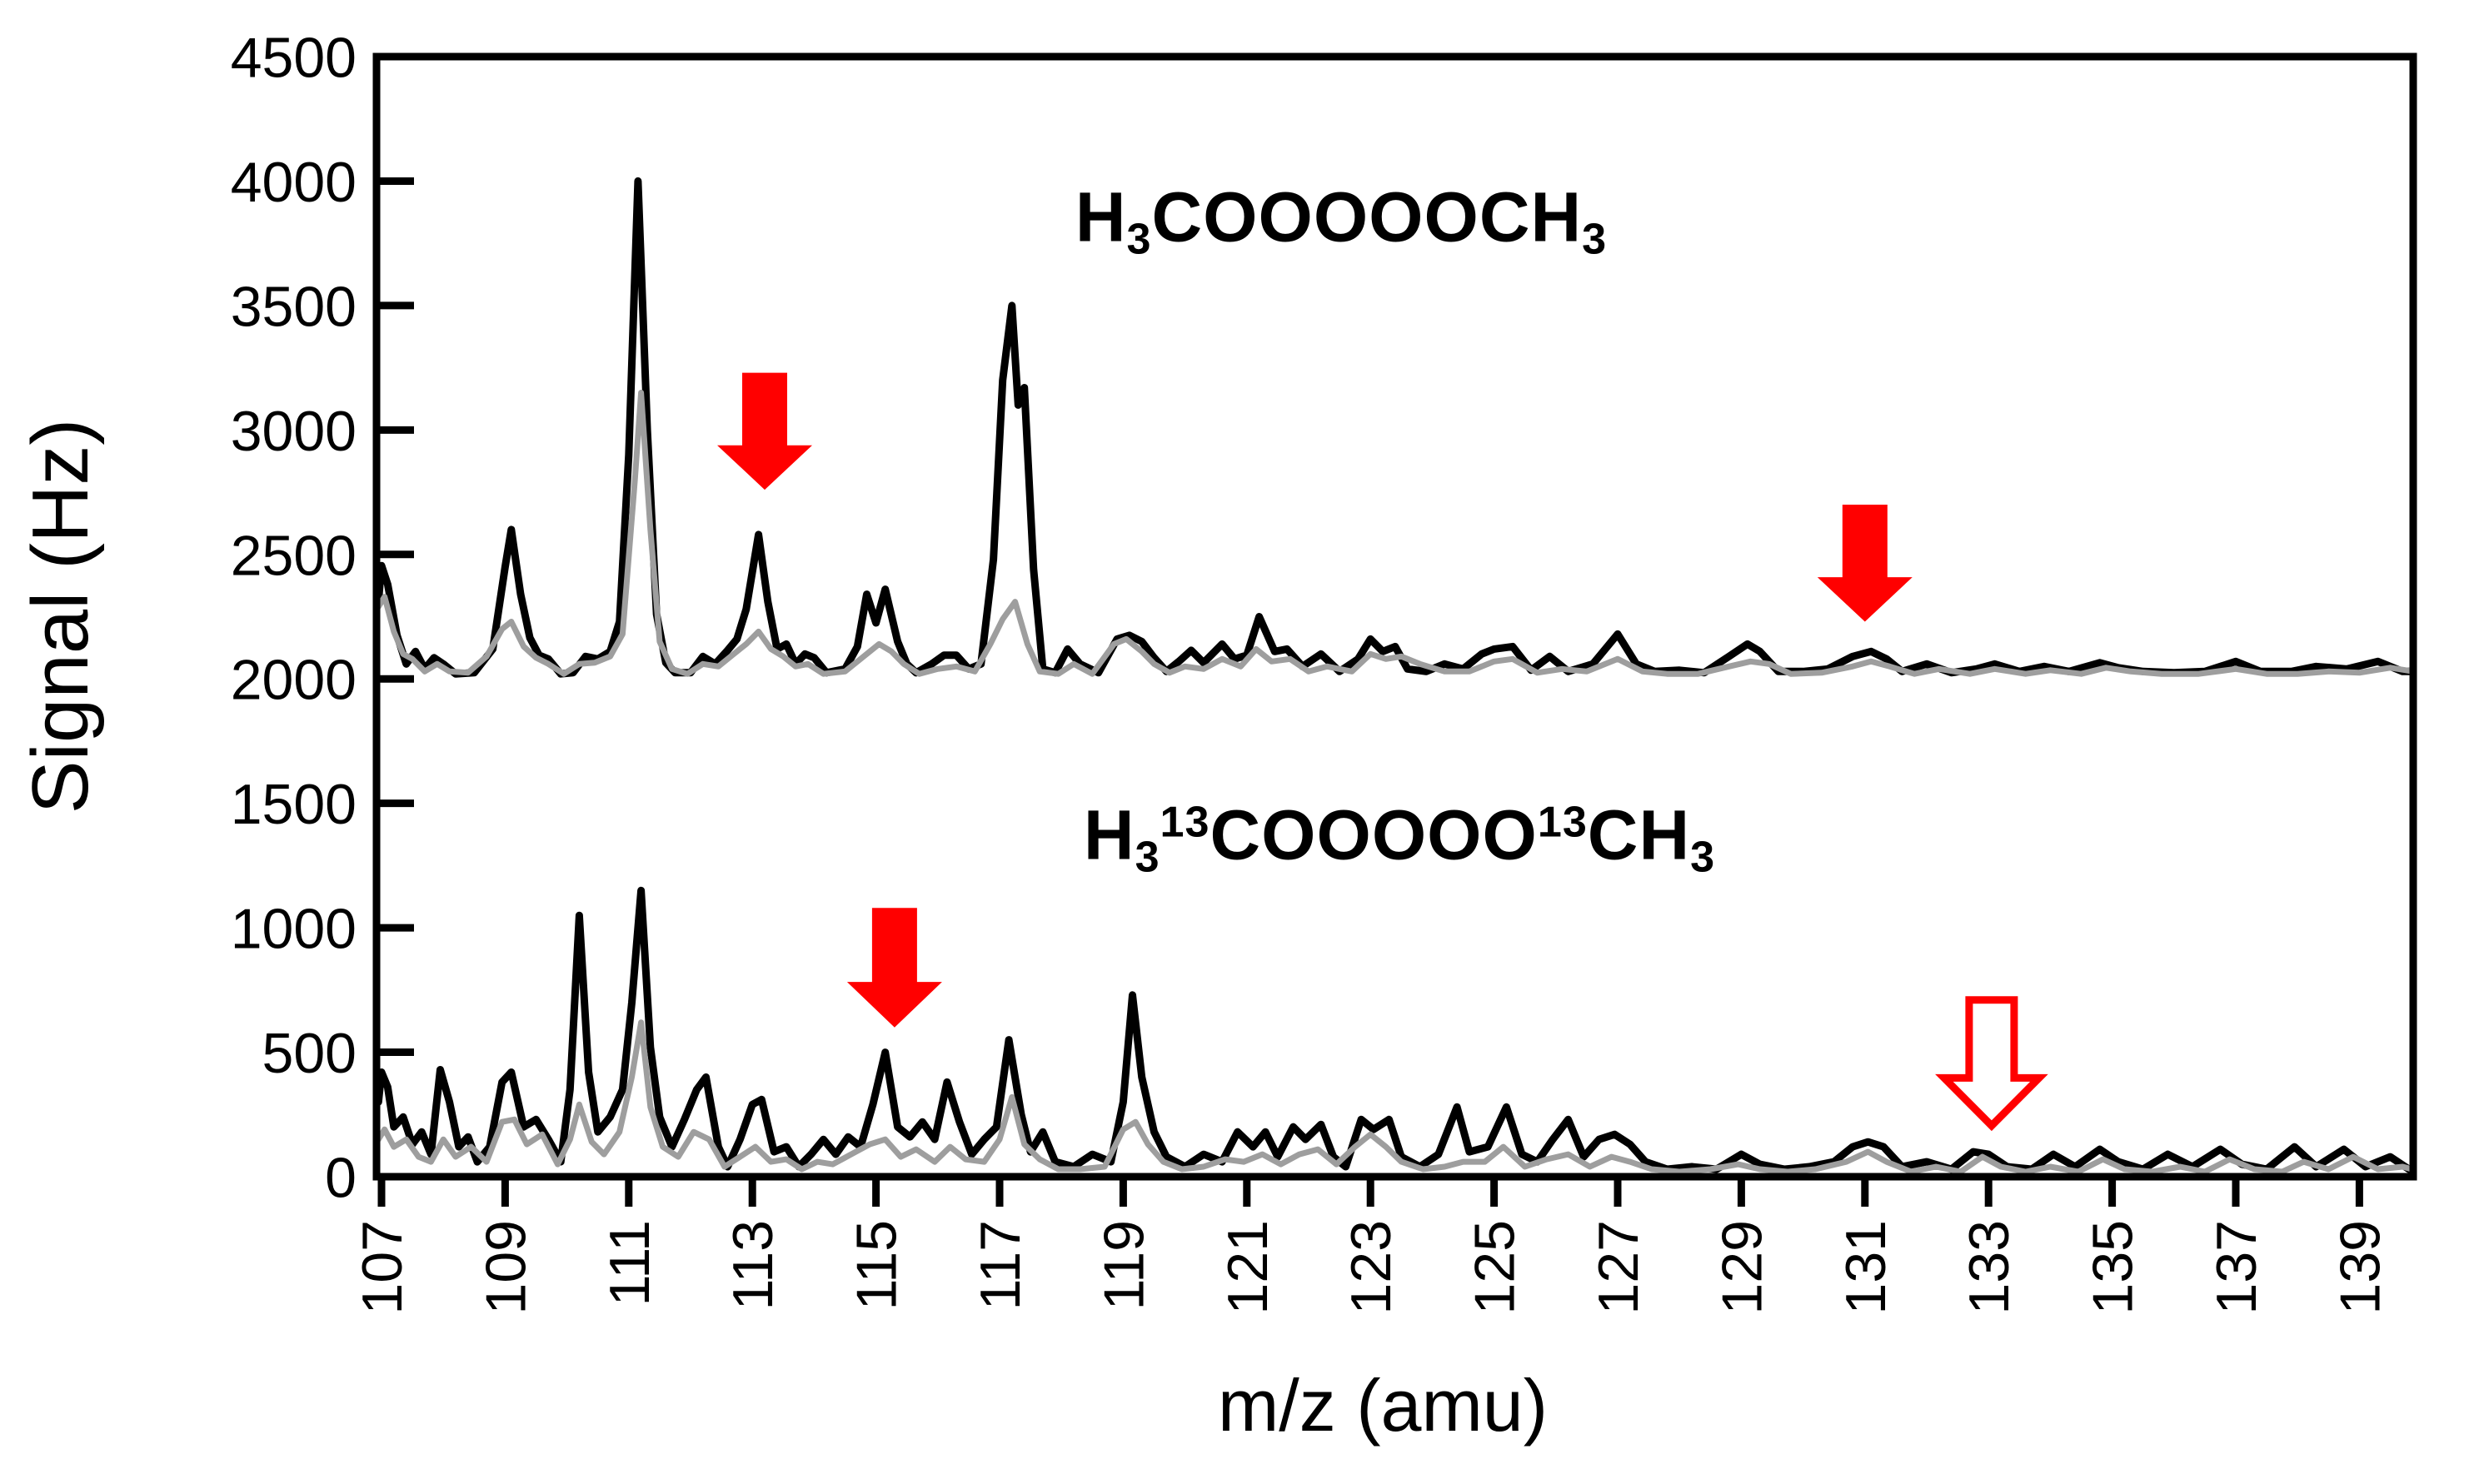  I want to click on y-axis-tick-label: 4000, so click(294, 182).